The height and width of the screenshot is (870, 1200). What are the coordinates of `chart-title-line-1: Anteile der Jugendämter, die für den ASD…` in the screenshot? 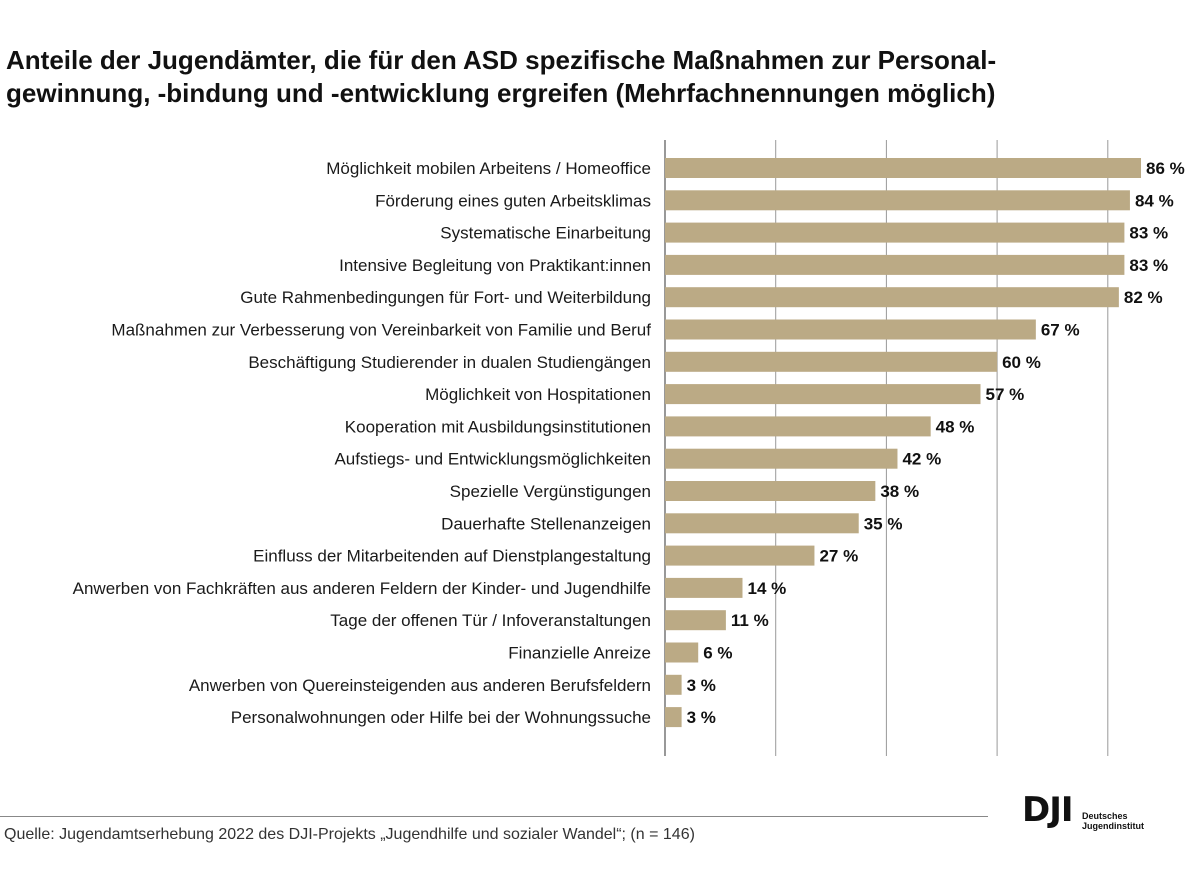 It's located at (501, 60).